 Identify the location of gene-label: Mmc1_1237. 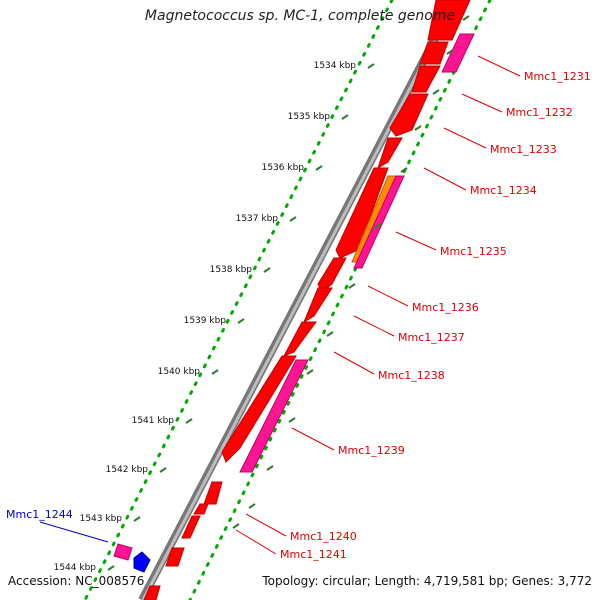
(431, 337).